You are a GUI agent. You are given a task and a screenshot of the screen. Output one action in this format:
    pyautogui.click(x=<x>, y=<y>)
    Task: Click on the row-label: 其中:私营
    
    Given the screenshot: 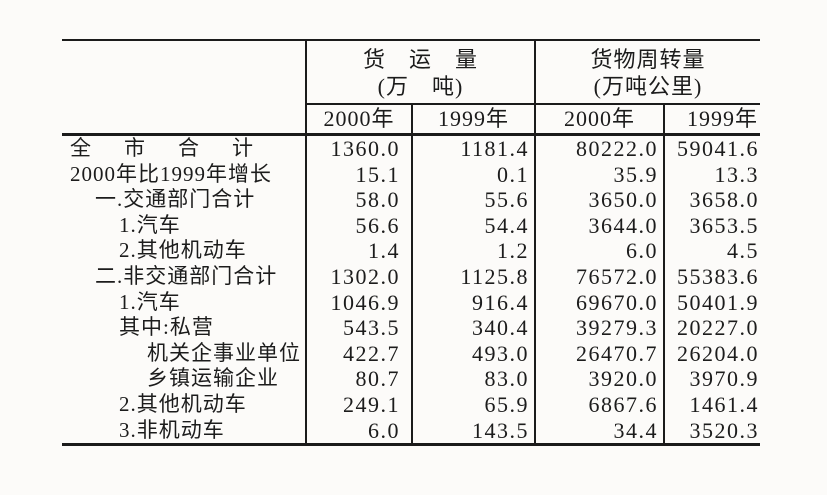 What is the action you would take?
    pyautogui.click(x=166, y=327)
    